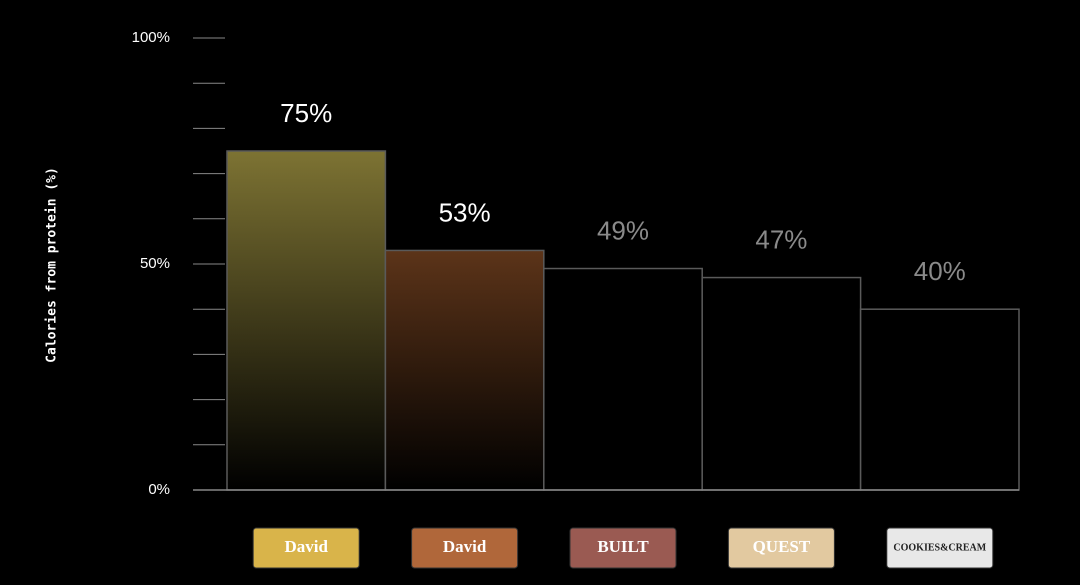  Describe the element at coordinates (940, 271) in the screenshot. I see `value-label: 40%` at that location.